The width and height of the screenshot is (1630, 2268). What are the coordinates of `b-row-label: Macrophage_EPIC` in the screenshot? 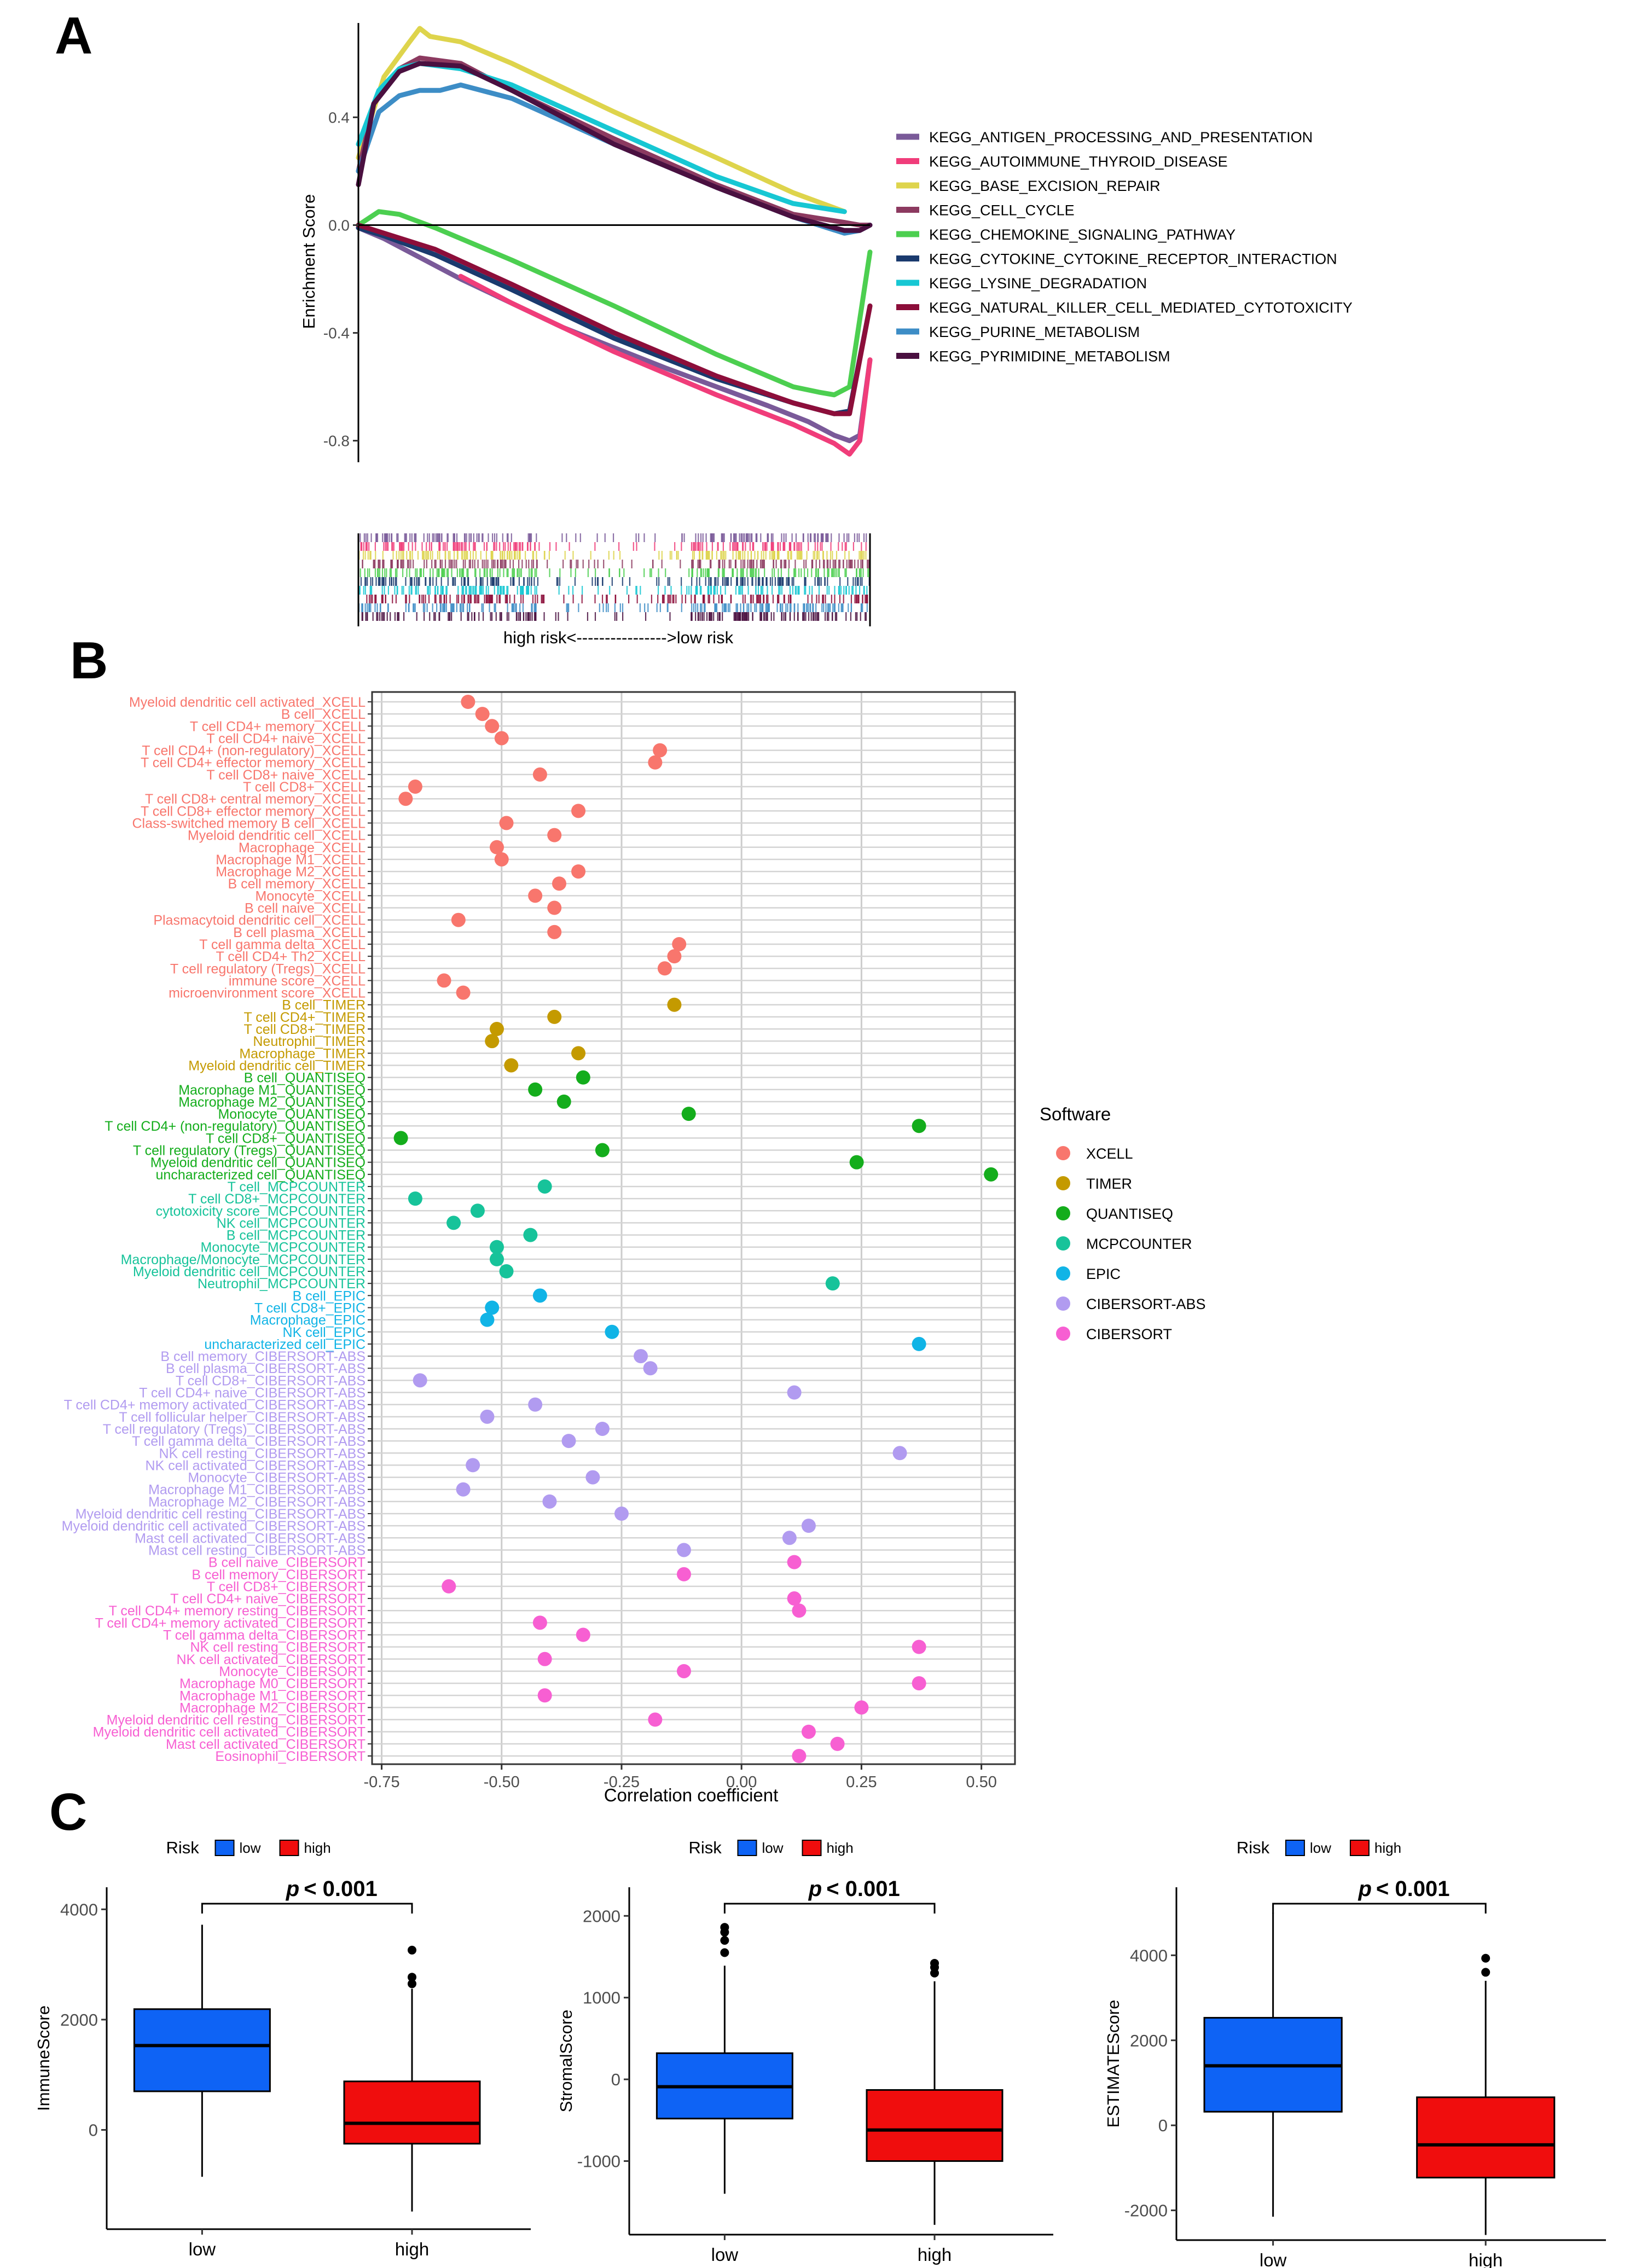 It's located at (308, 1320).